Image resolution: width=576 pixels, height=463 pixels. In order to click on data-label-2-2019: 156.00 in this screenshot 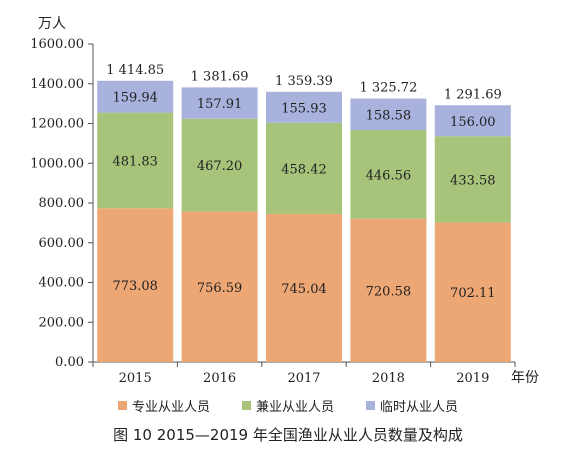, I will do `click(473, 122)`.